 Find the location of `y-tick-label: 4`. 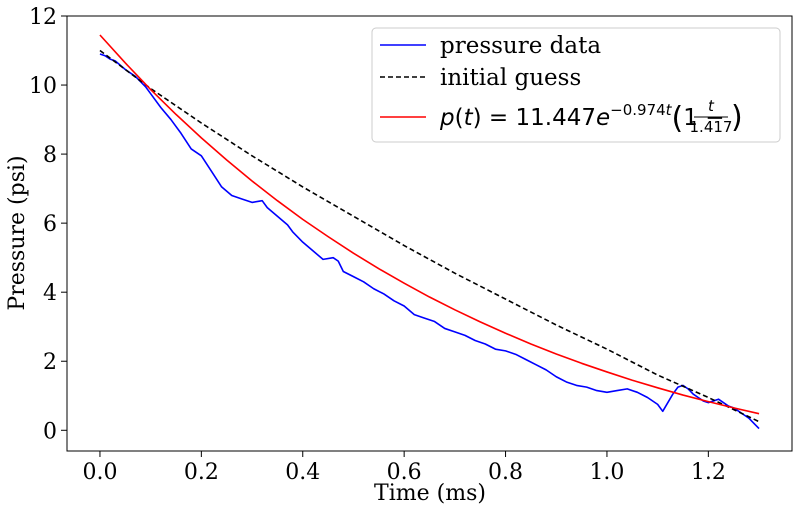

y-tick-label: 4 is located at coordinates (50, 293).